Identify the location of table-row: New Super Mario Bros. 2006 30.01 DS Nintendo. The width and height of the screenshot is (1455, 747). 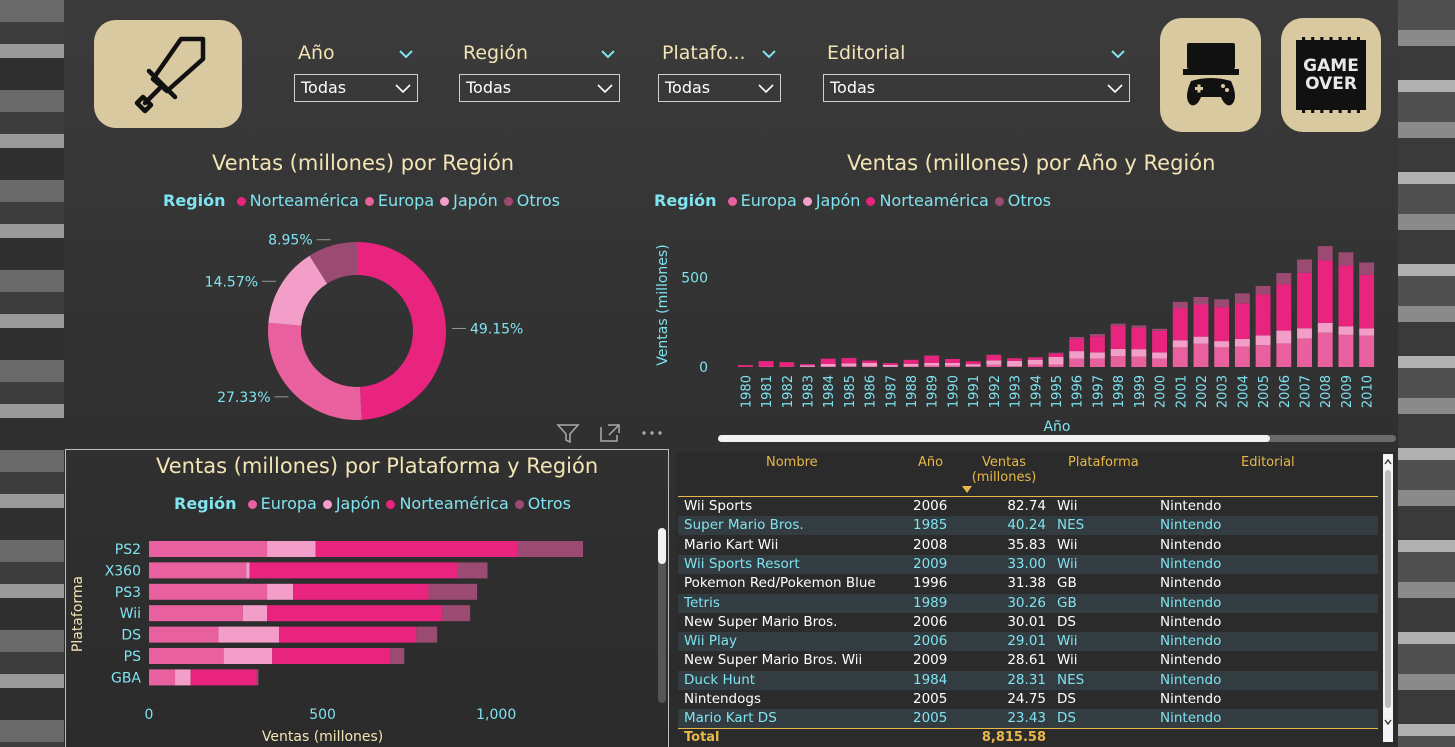
(1028, 622).